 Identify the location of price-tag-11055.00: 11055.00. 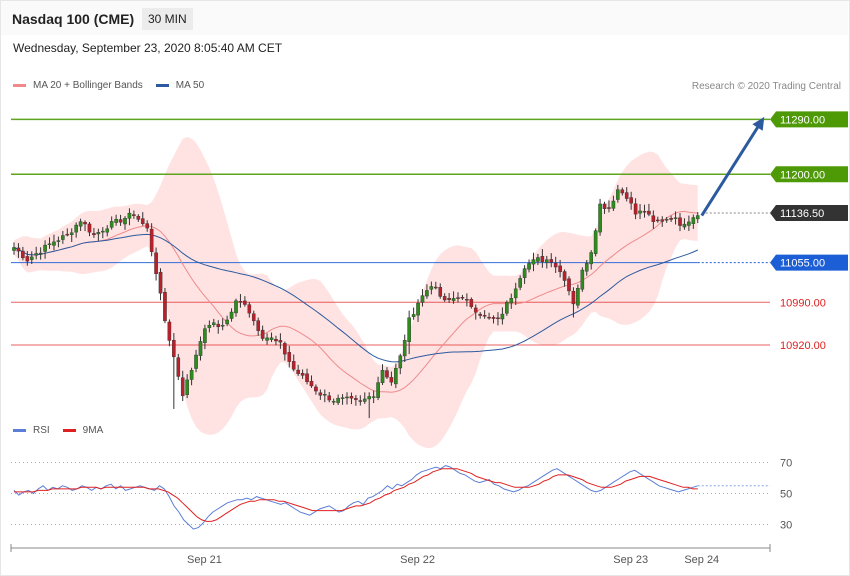
(809, 262).